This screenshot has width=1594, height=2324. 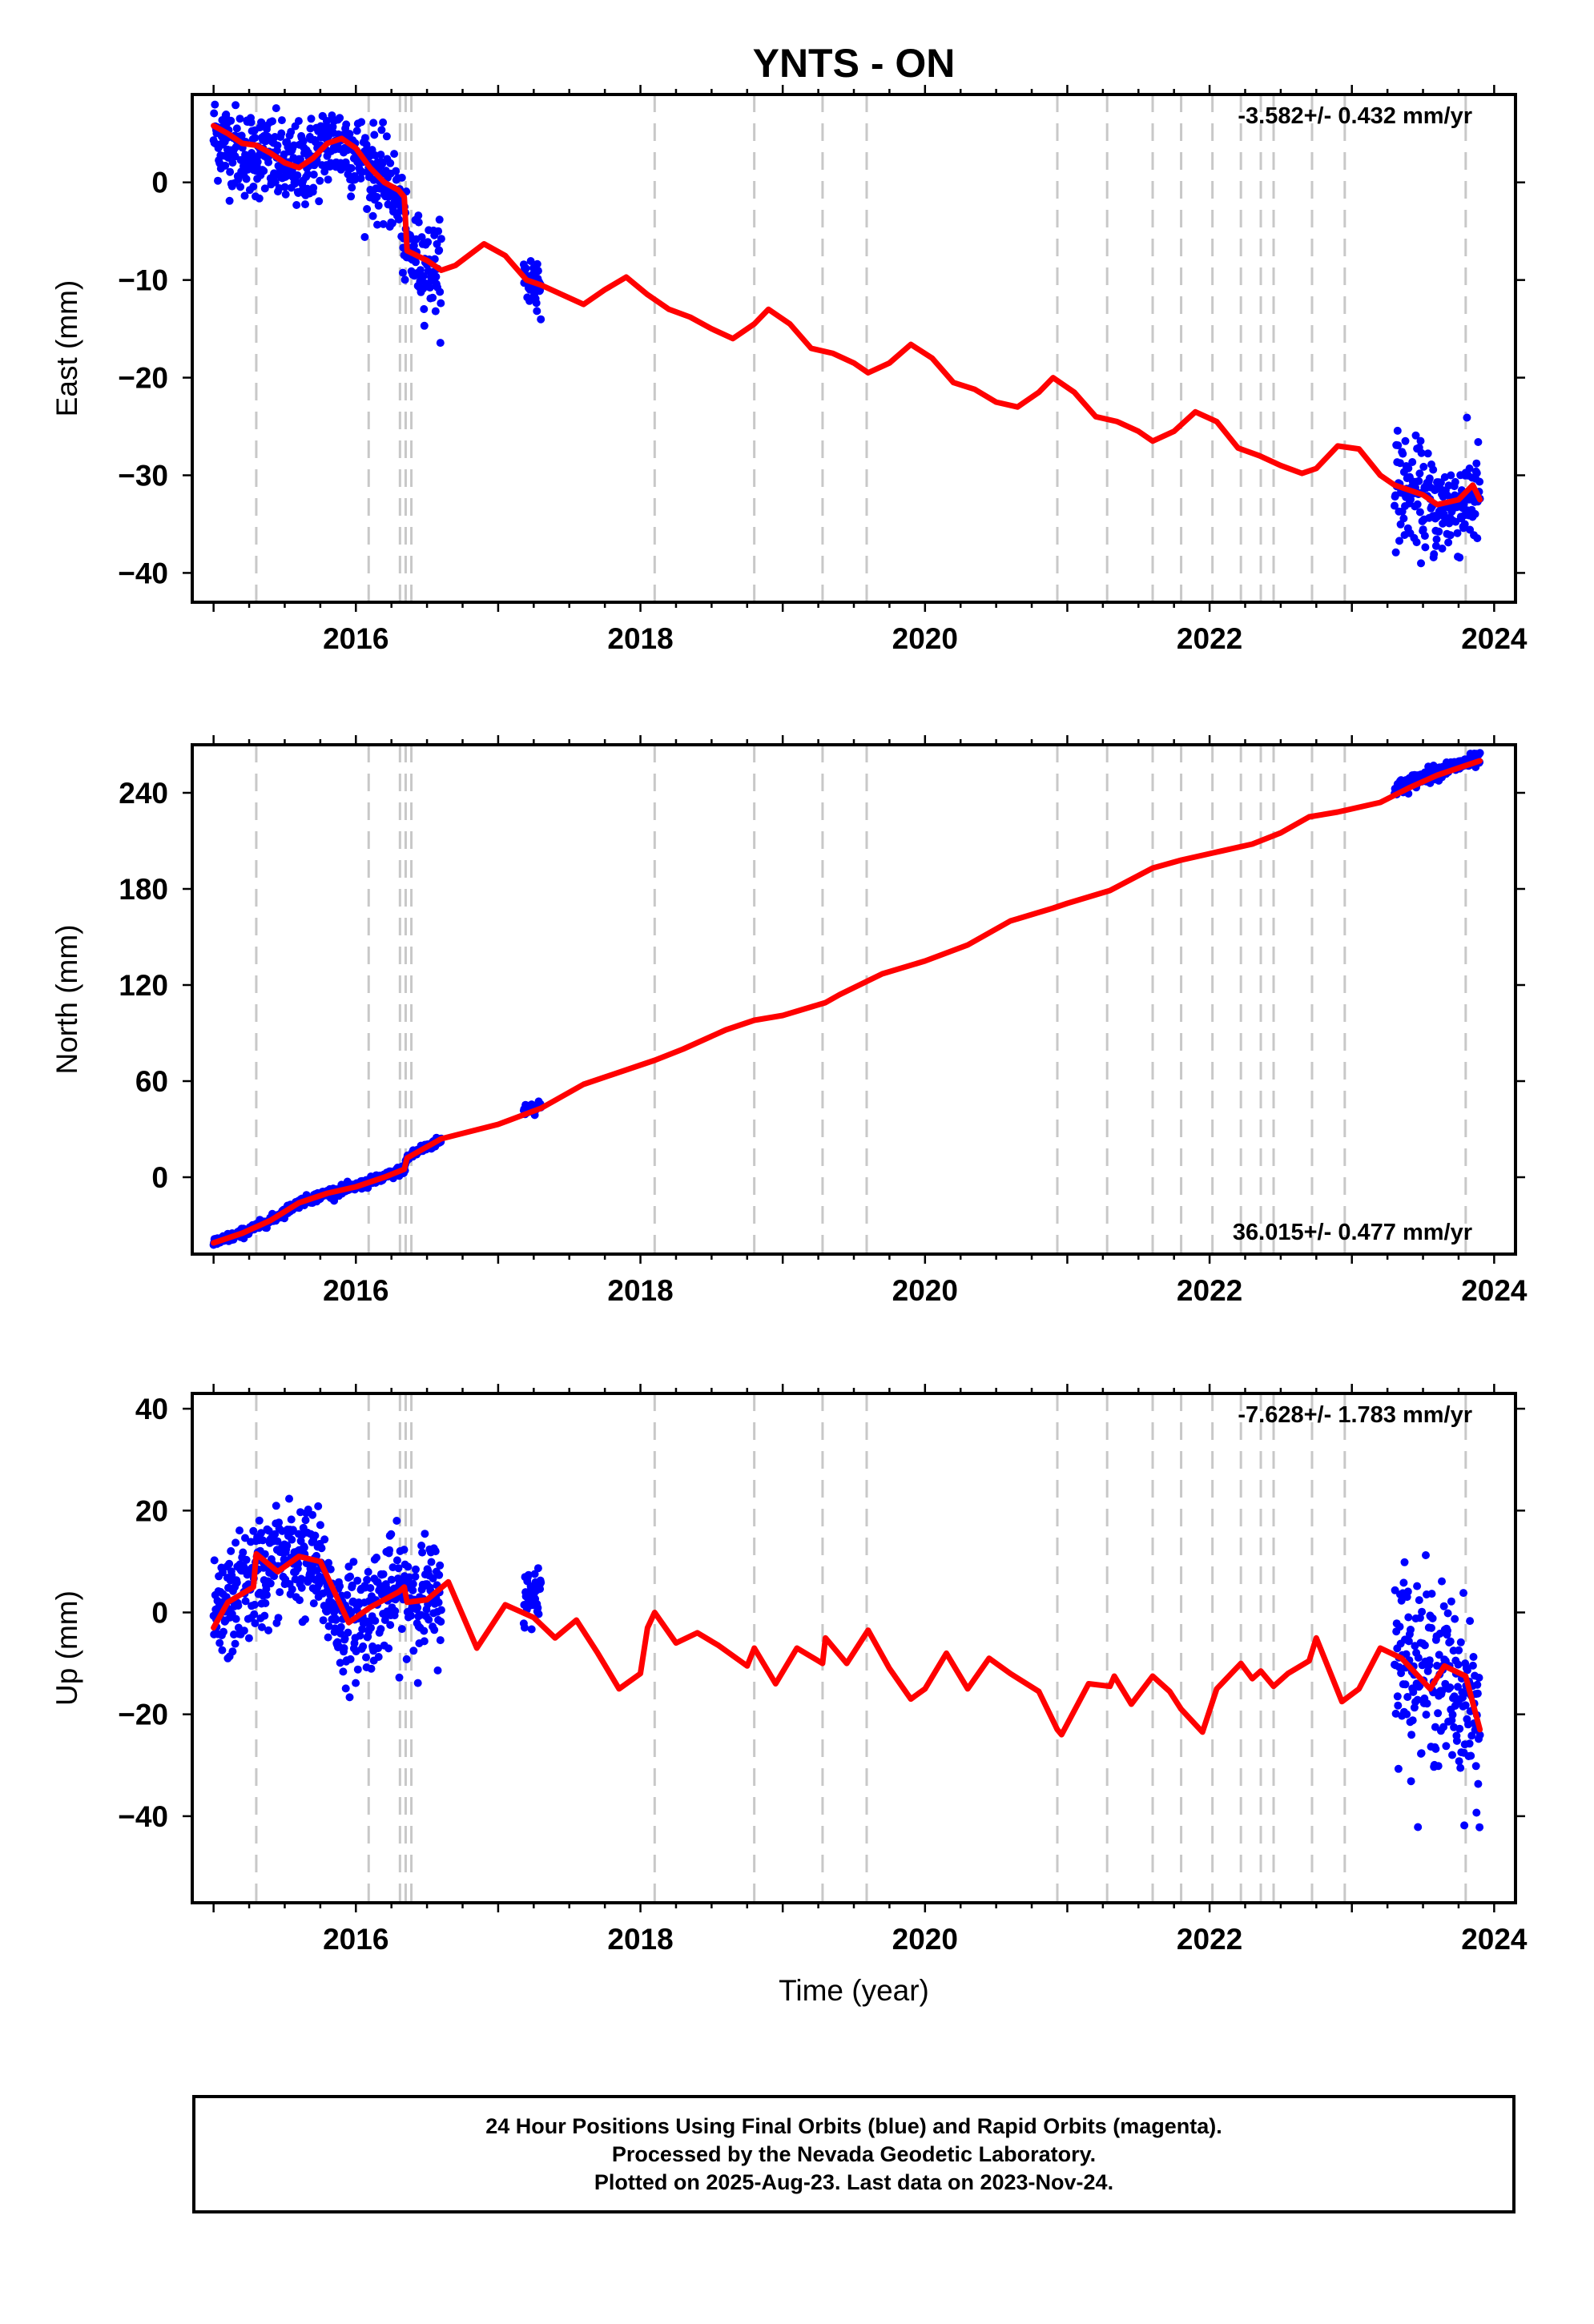 I want to click on model-line, so click(x=847, y=315).